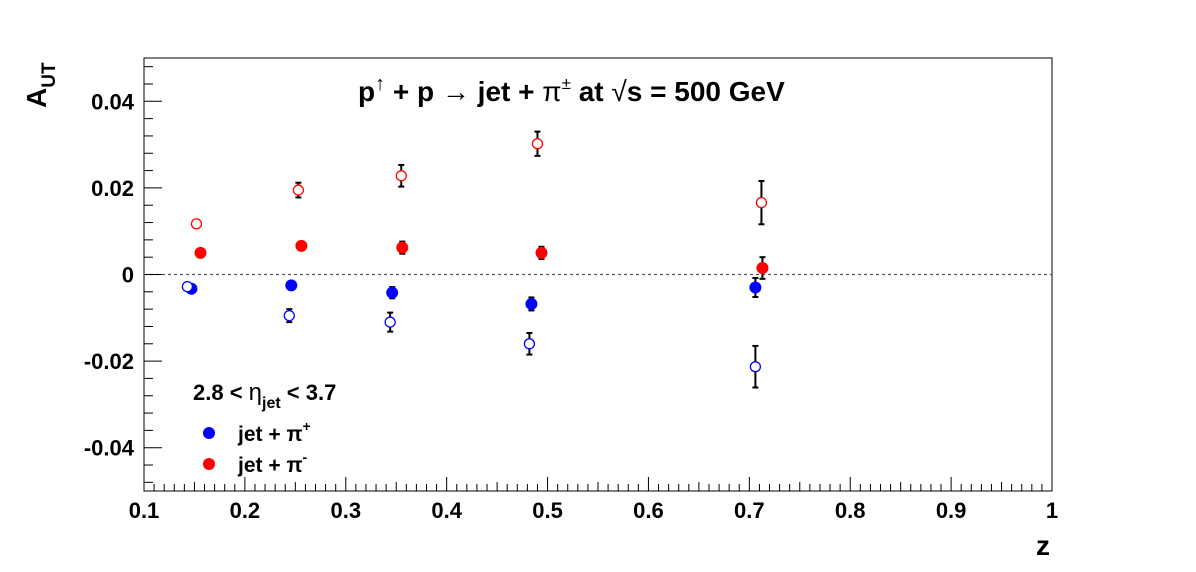 This screenshot has height=572, width=1196. What do you see at coordinates (109, 448) in the screenshot?
I see `y-tick-label: -0.04` at bounding box center [109, 448].